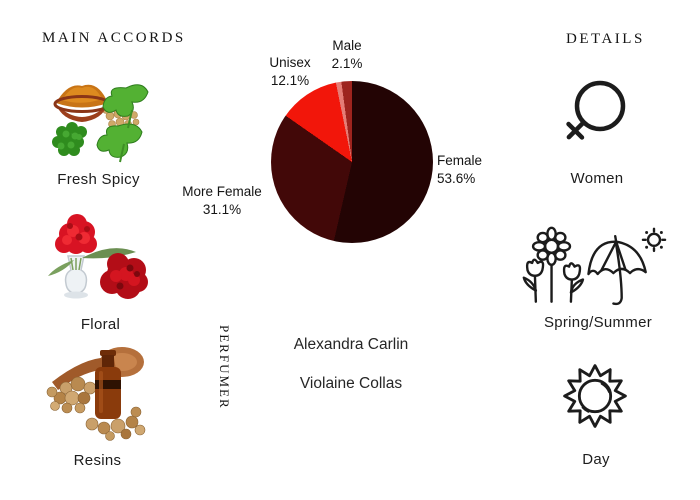 This screenshot has width=700, height=500. What do you see at coordinates (596, 459) in the screenshot?
I see `detail-label-day: Day` at bounding box center [596, 459].